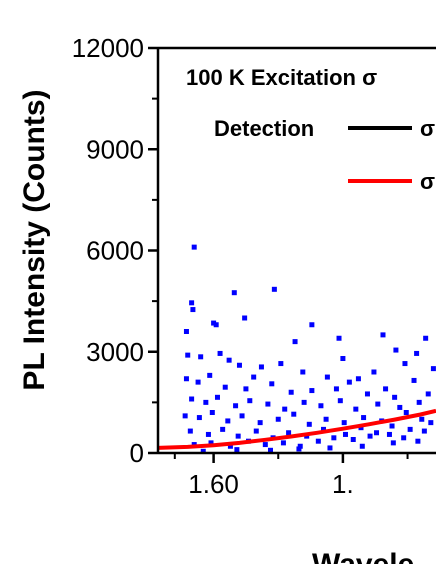 This screenshot has height=564, width=436. Describe the element at coordinates (115, 149) in the screenshot. I see `y-tick-label: 9000` at that location.